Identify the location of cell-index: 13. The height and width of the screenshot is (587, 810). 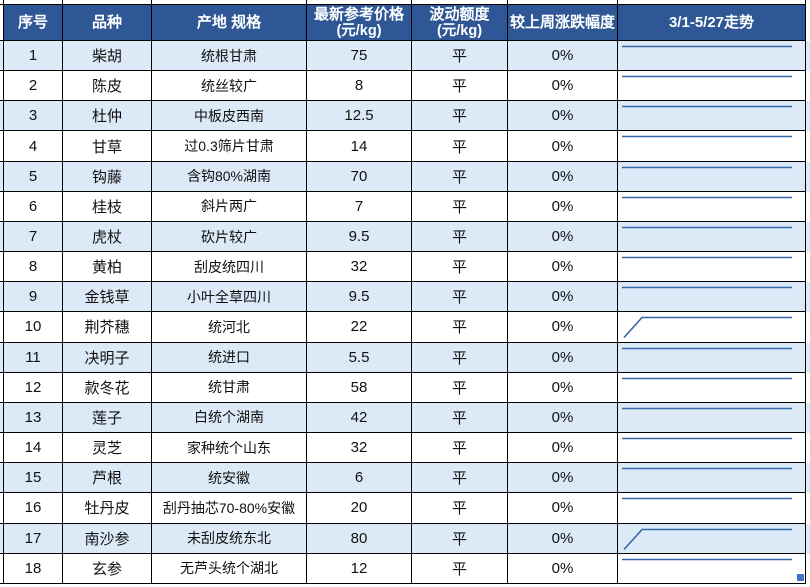
(33, 418).